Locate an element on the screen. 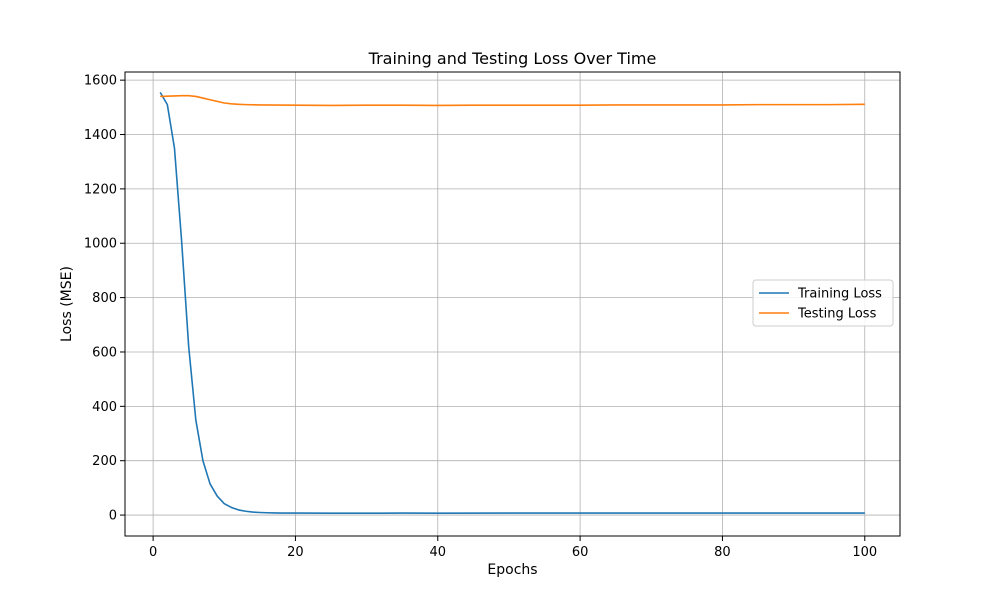 This screenshot has height=600, width=1000. legend-label: Training Loss is located at coordinates (839, 294).